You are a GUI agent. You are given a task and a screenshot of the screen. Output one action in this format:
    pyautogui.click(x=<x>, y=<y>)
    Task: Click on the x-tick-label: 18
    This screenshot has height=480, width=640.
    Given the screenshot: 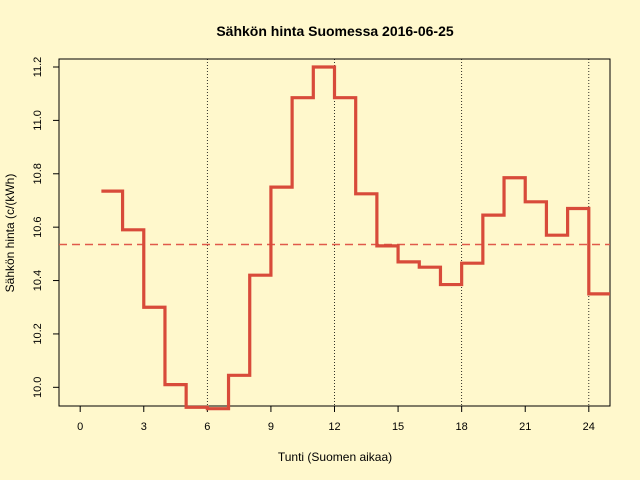 What is the action you would take?
    pyautogui.click(x=462, y=427)
    